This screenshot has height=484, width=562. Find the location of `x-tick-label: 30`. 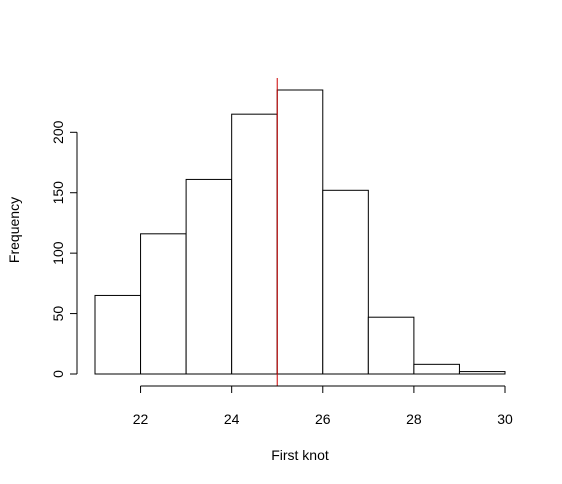

x-tick-label: 30 is located at coordinates (505, 419).